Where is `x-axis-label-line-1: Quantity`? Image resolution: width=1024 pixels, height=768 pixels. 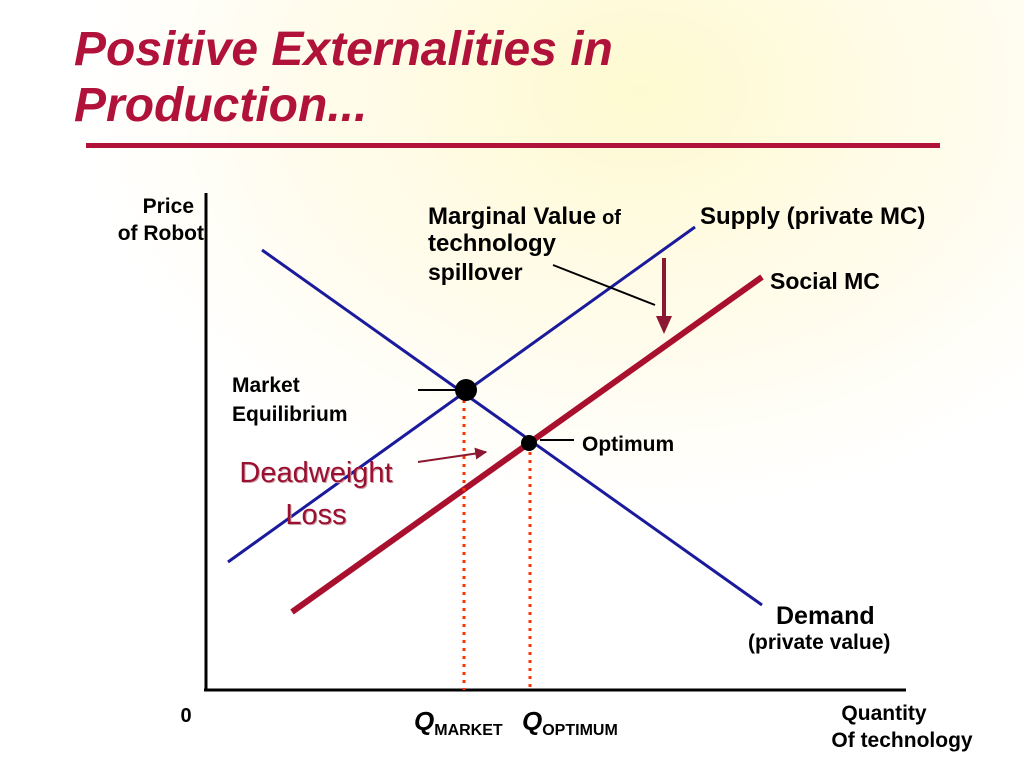 x-axis-label-line-1: Quantity is located at coordinates (883, 713).